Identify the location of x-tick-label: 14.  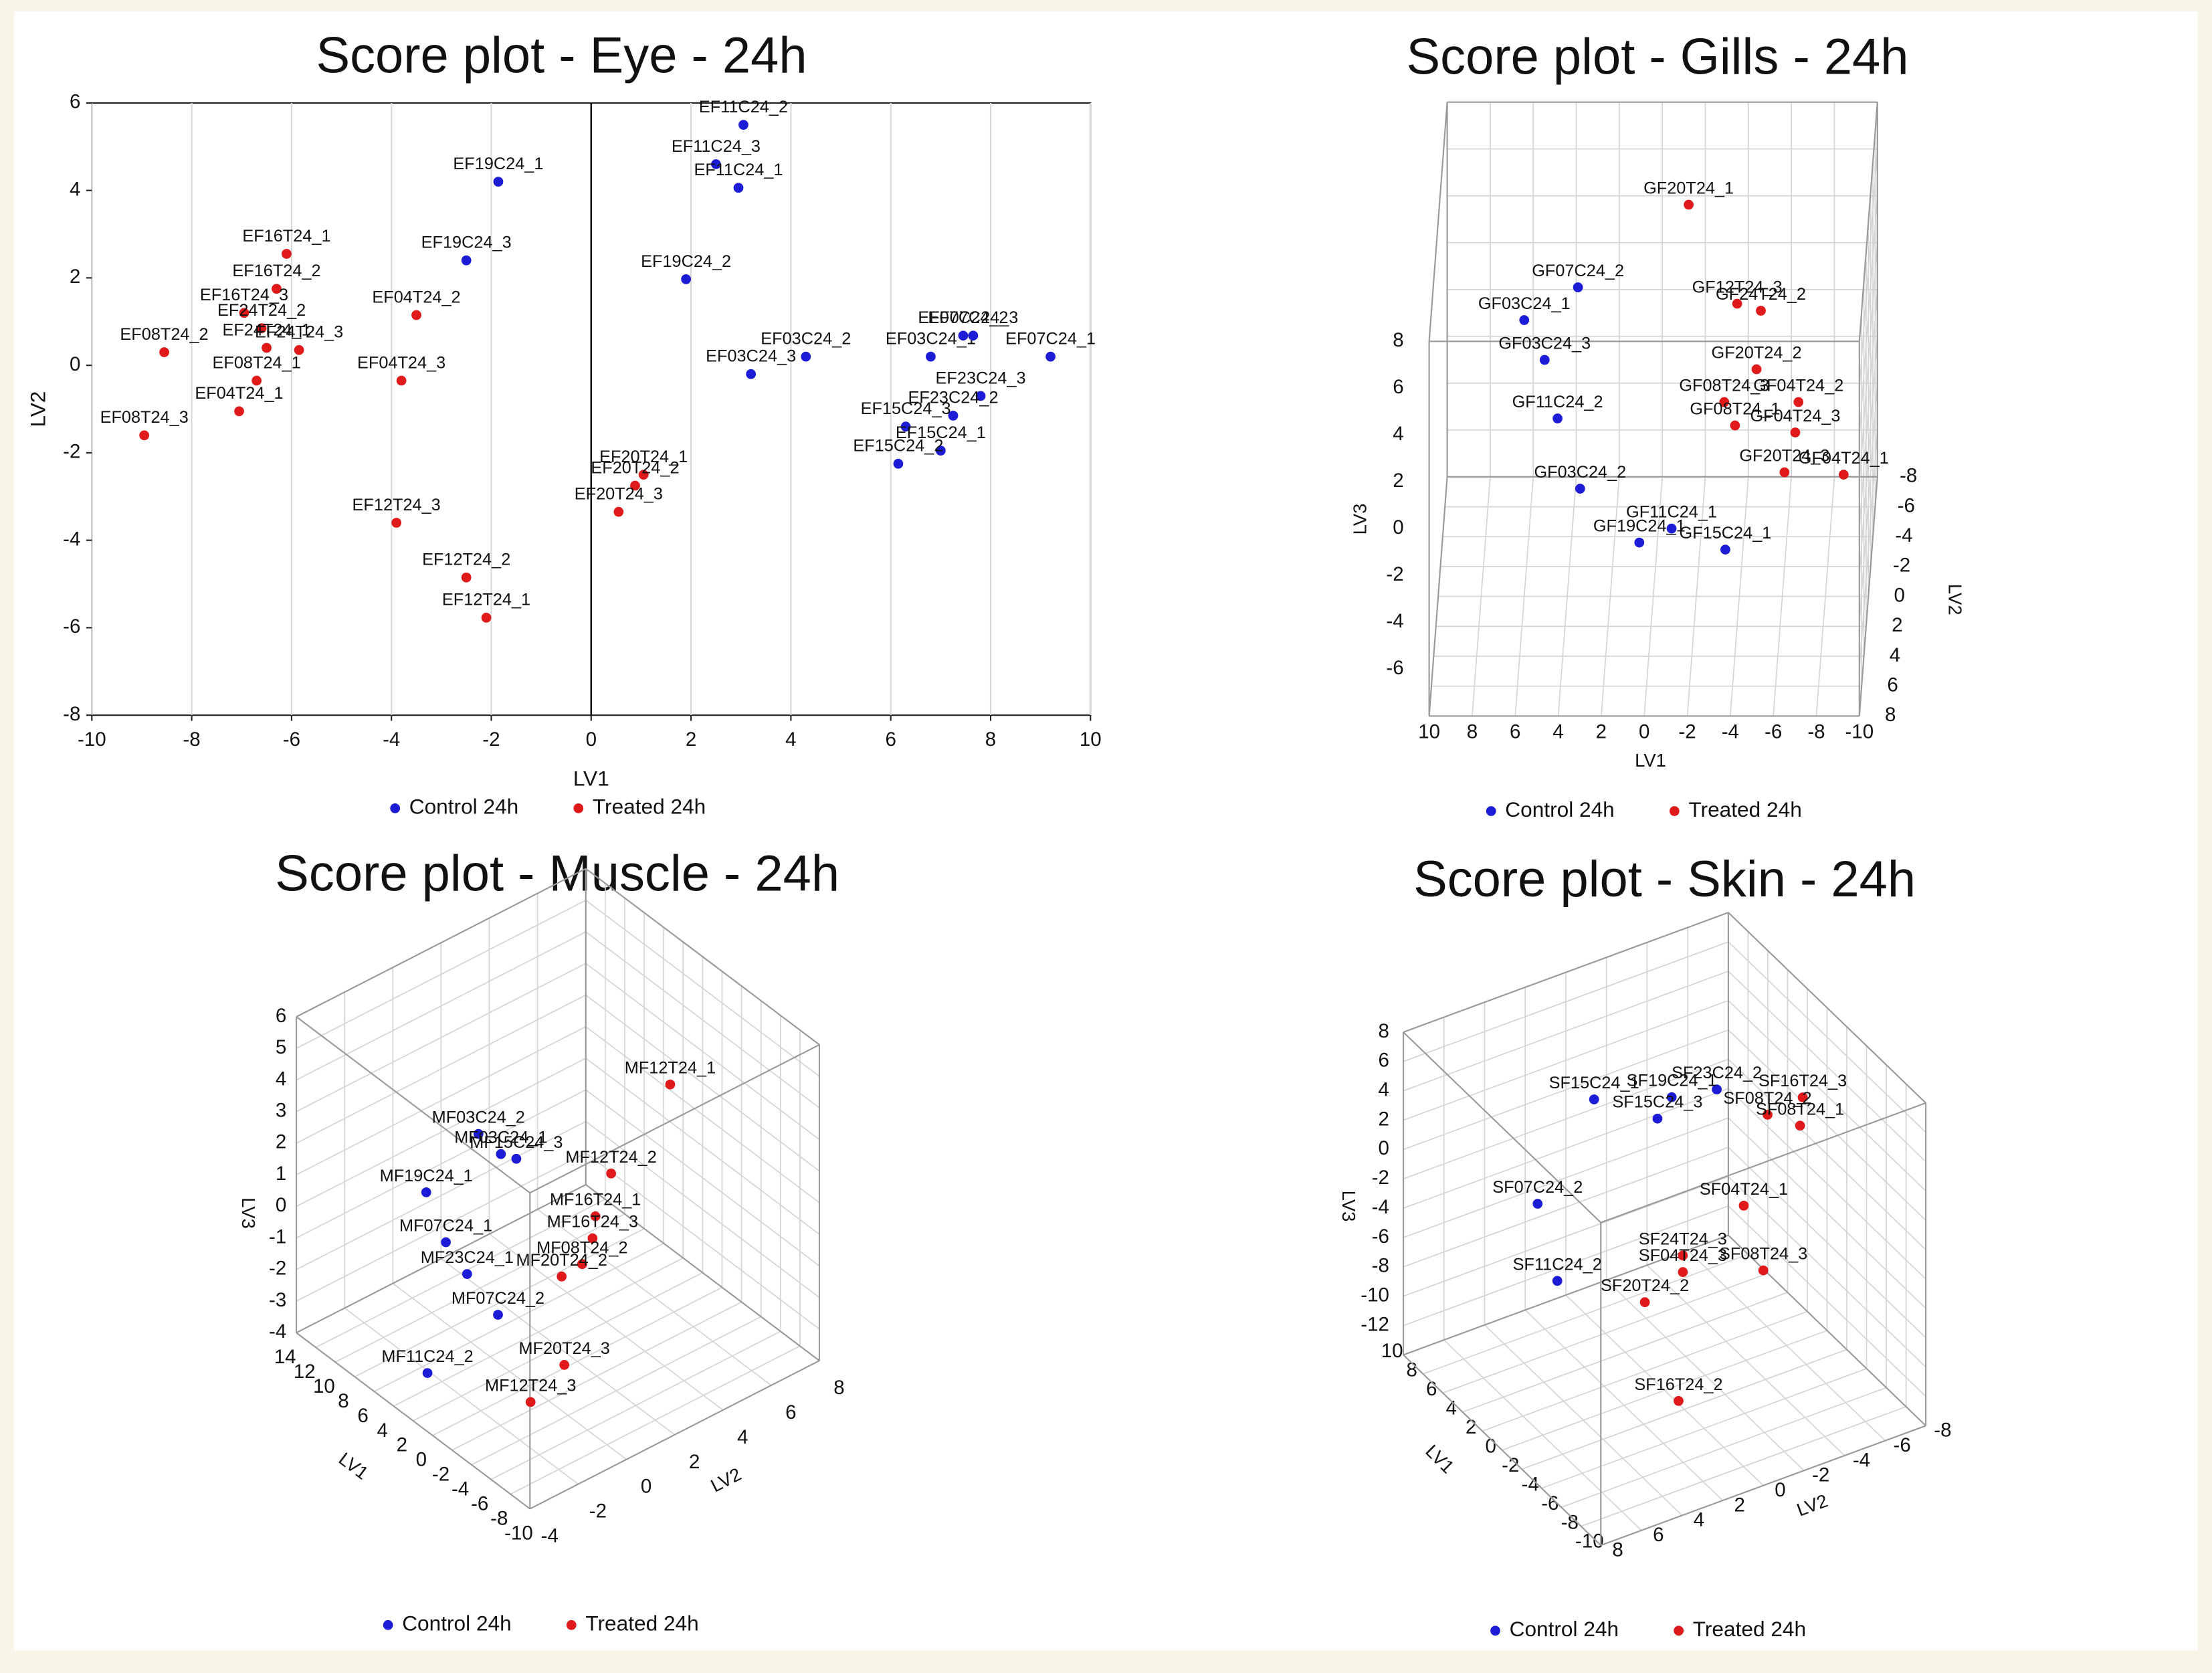
(285, 1357).